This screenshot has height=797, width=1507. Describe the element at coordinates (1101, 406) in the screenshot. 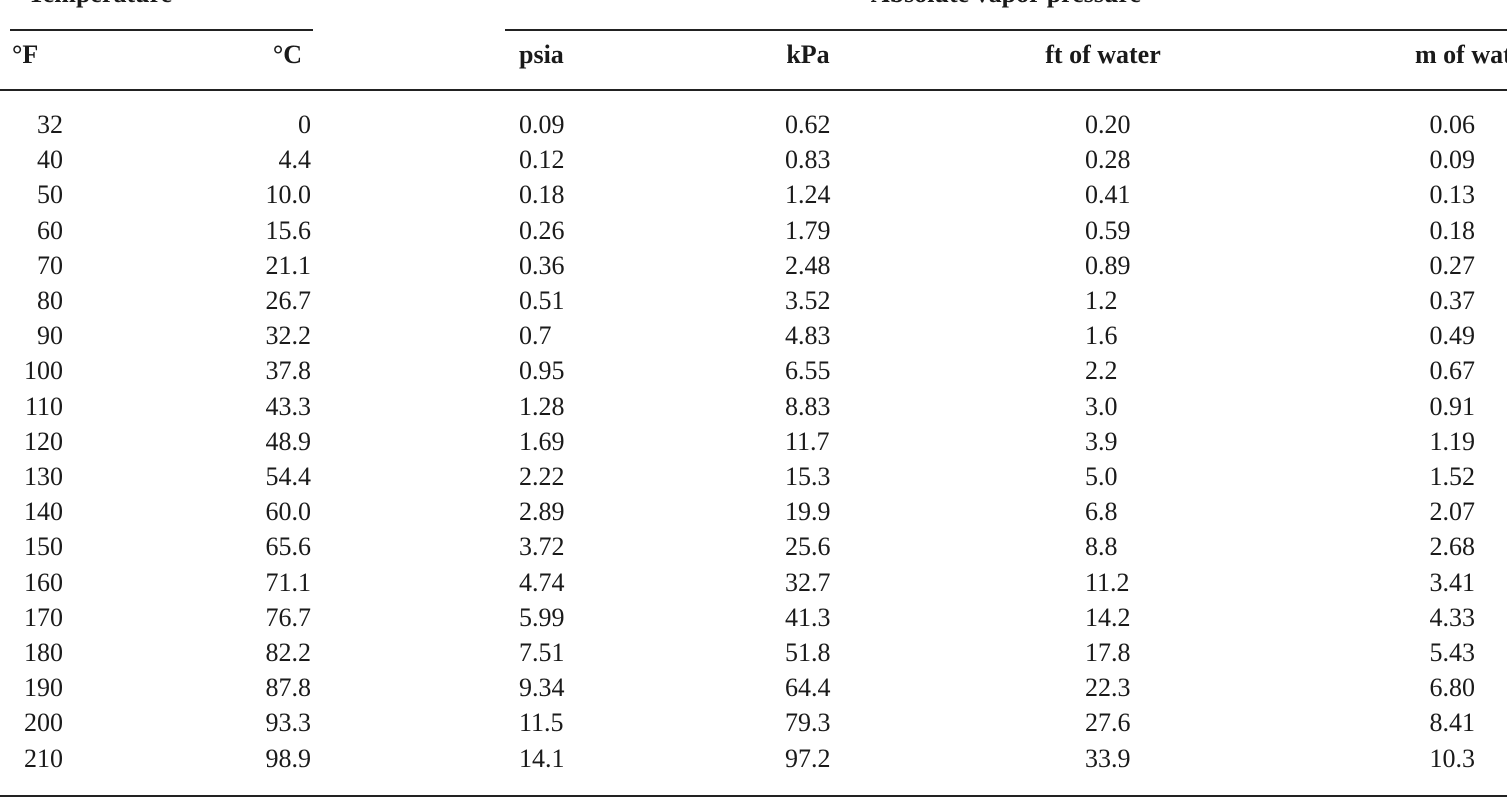

I see `table-cell: 3.0` at that location.